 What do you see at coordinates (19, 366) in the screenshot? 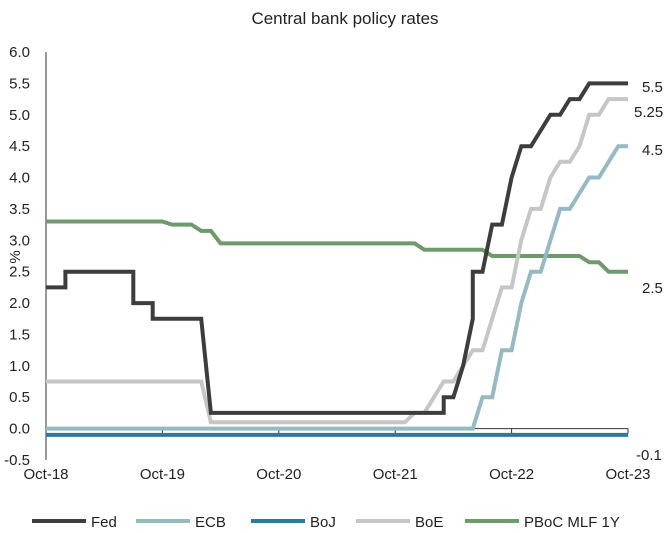
I see `y-tick-label: 1.0` at bounding box center [19, 366].